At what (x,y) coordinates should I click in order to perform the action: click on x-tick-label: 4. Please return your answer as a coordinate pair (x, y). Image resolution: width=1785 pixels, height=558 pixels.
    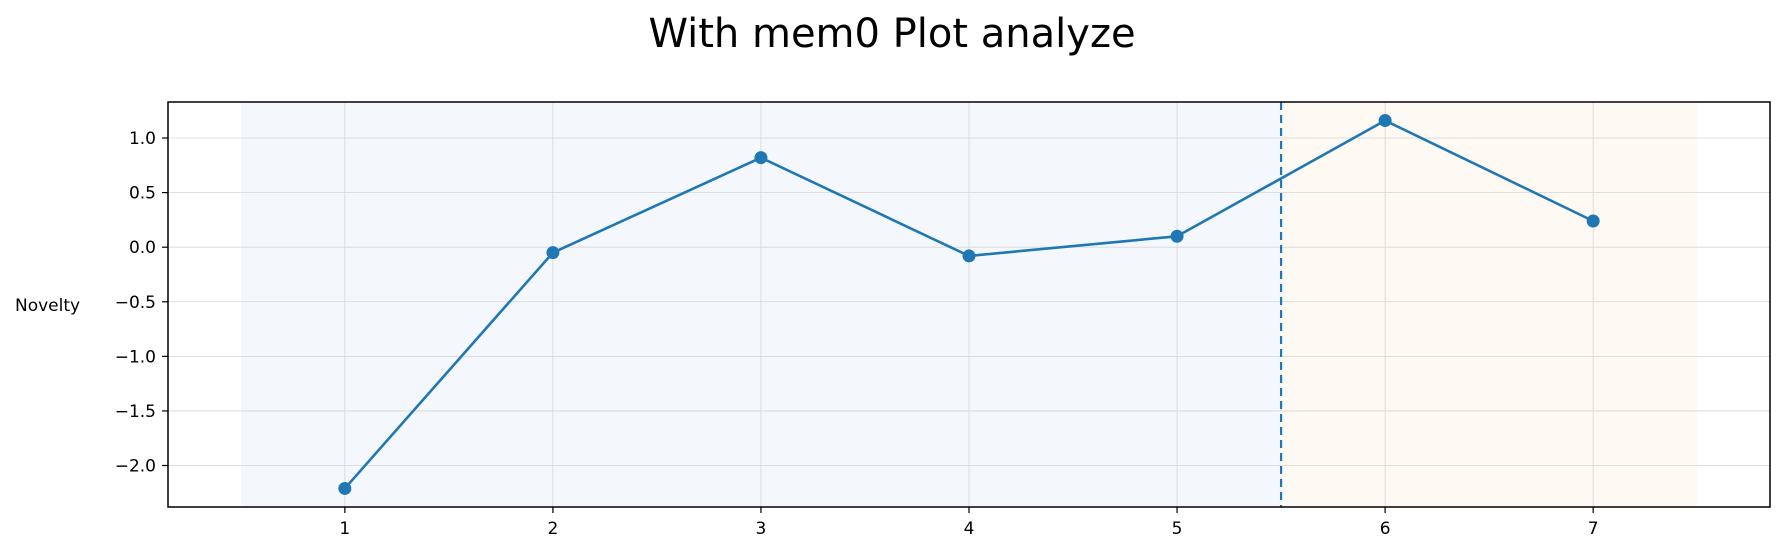
    Looking at the image, I should click on (969, 529).